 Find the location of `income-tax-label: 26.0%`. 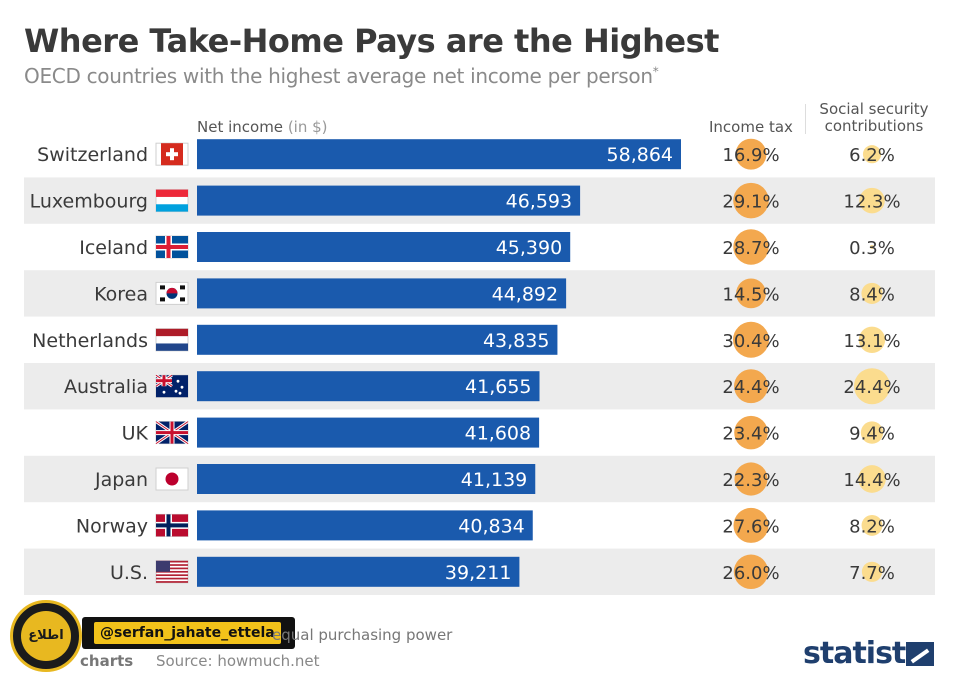

income-tax-label: 26.0% is located at coordinates (750, 573).